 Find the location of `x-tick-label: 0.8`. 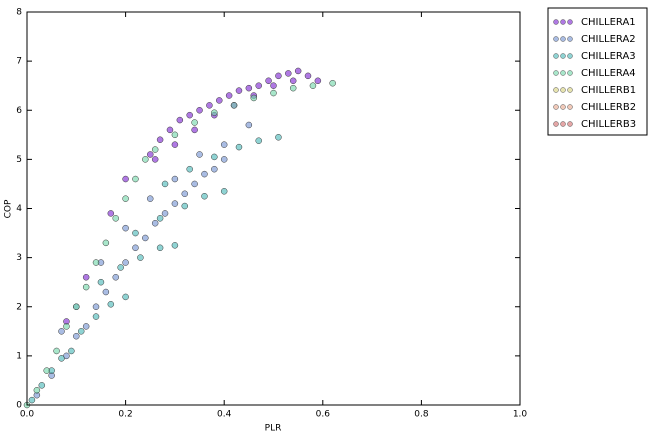

x-tick-label: 0.8 is located at coordinates (421, 415).